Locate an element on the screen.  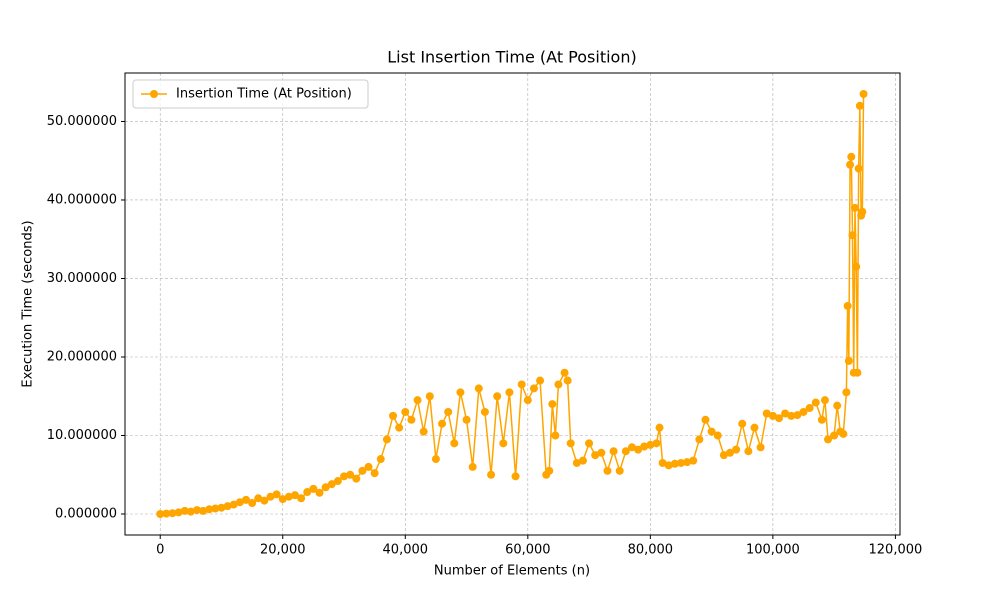
y-tick-label: 30.000000 is located at coordinates (82, 278).